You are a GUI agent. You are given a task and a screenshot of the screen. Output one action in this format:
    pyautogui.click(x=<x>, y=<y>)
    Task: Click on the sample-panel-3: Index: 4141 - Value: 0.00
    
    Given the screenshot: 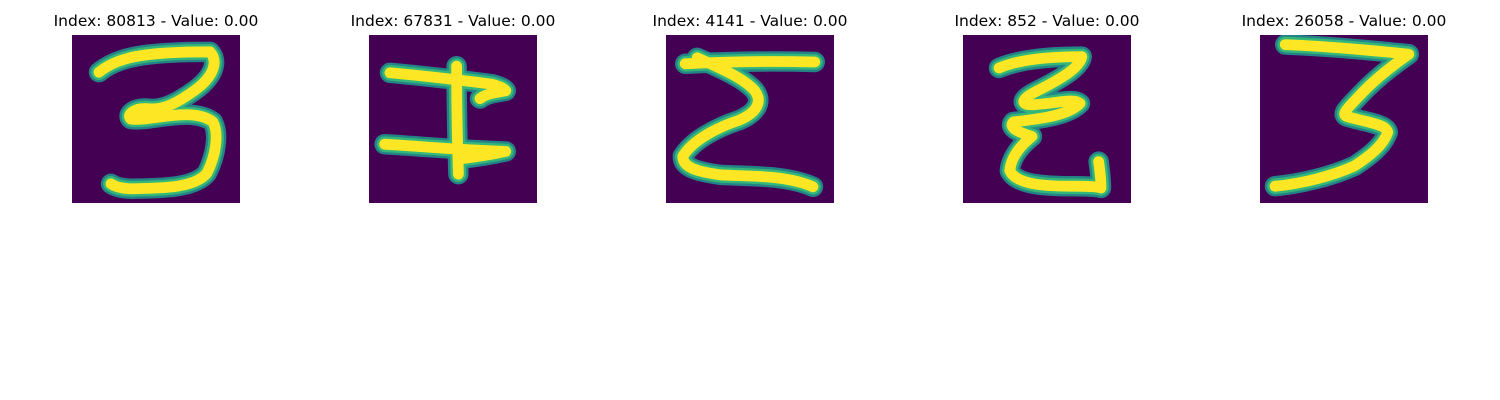 What is the action you would take?
    pyautogui.click(x=750, y=105)
    